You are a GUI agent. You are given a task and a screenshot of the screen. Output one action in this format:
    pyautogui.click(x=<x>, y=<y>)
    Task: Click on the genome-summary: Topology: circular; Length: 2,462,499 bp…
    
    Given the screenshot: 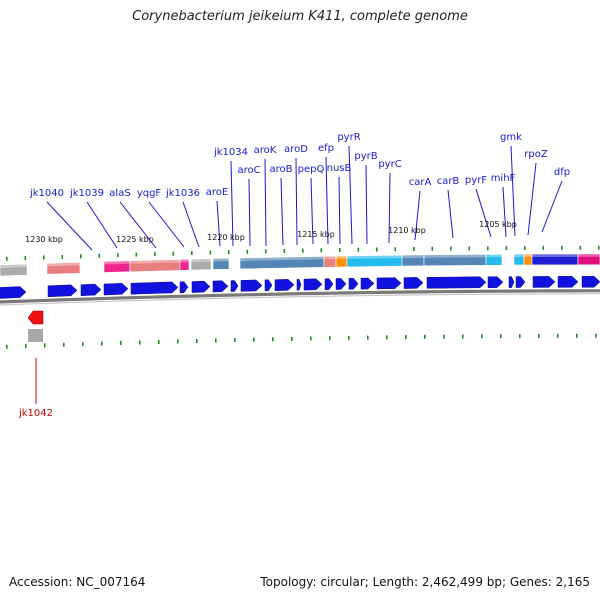 What is the action you would take?
    pyautogui.click(x=425, y=582)
    